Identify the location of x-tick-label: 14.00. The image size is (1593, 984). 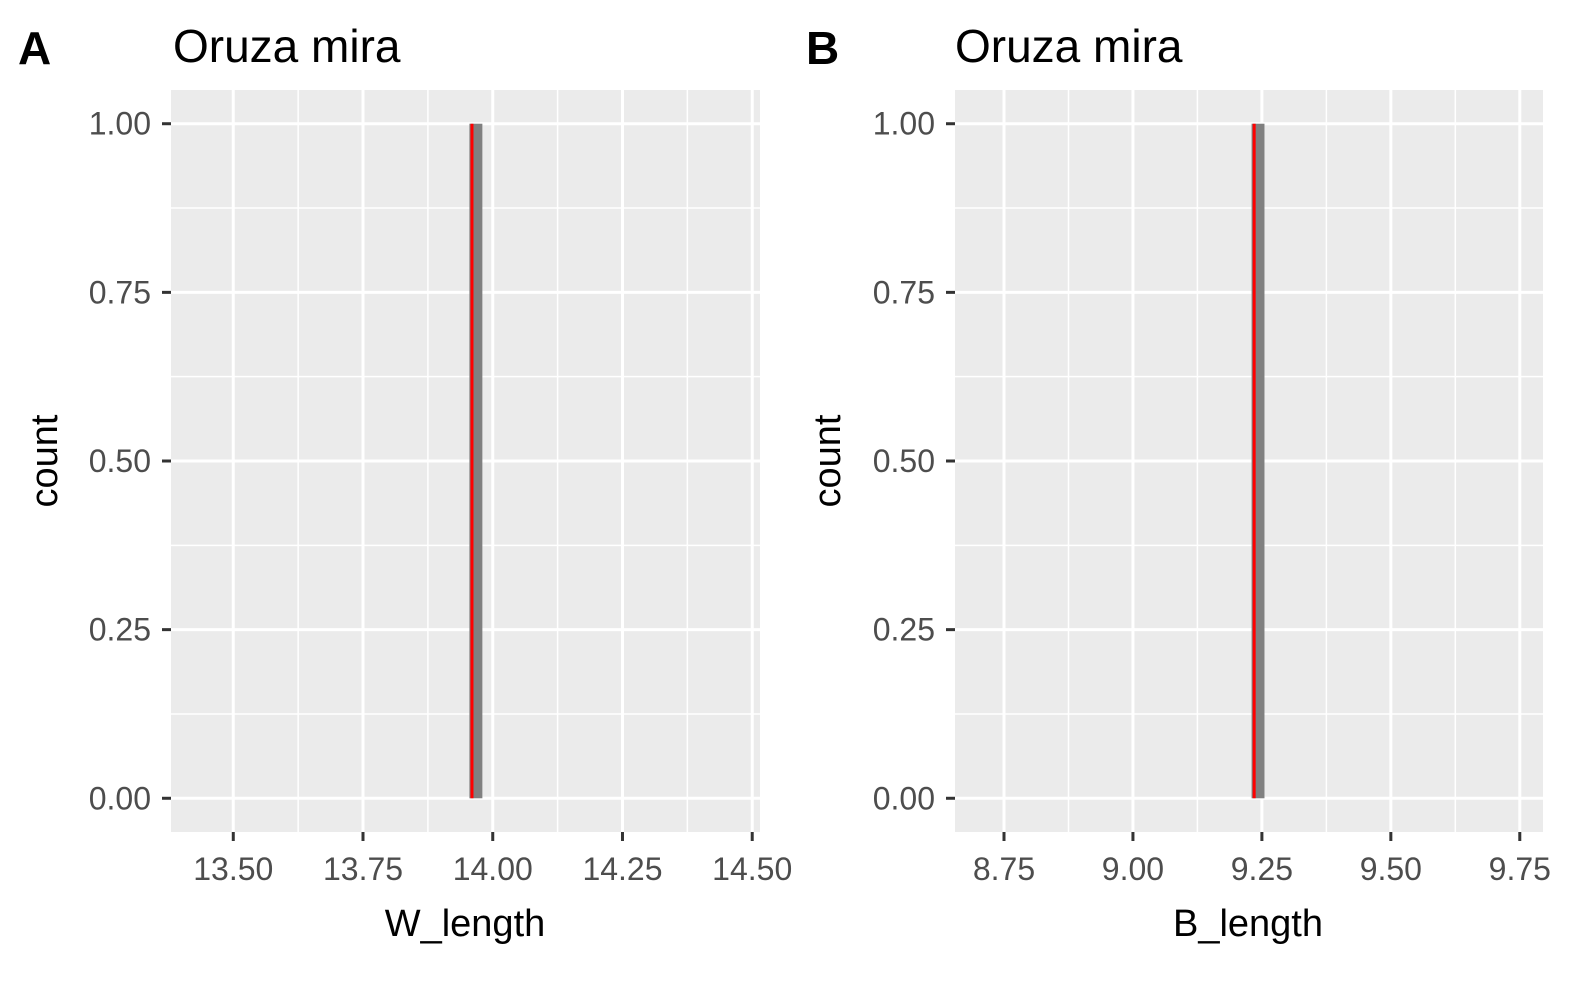
(493, 869).